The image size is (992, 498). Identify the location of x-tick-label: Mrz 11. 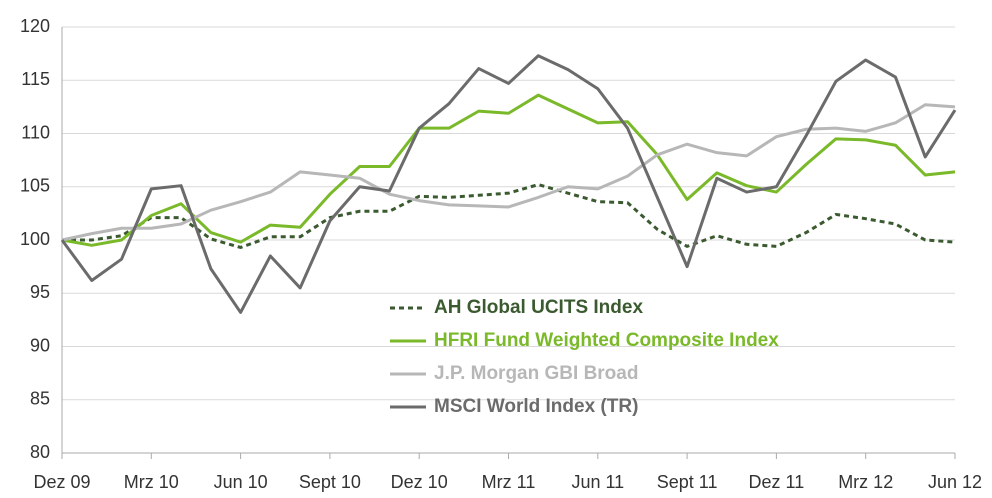
(509, 482).